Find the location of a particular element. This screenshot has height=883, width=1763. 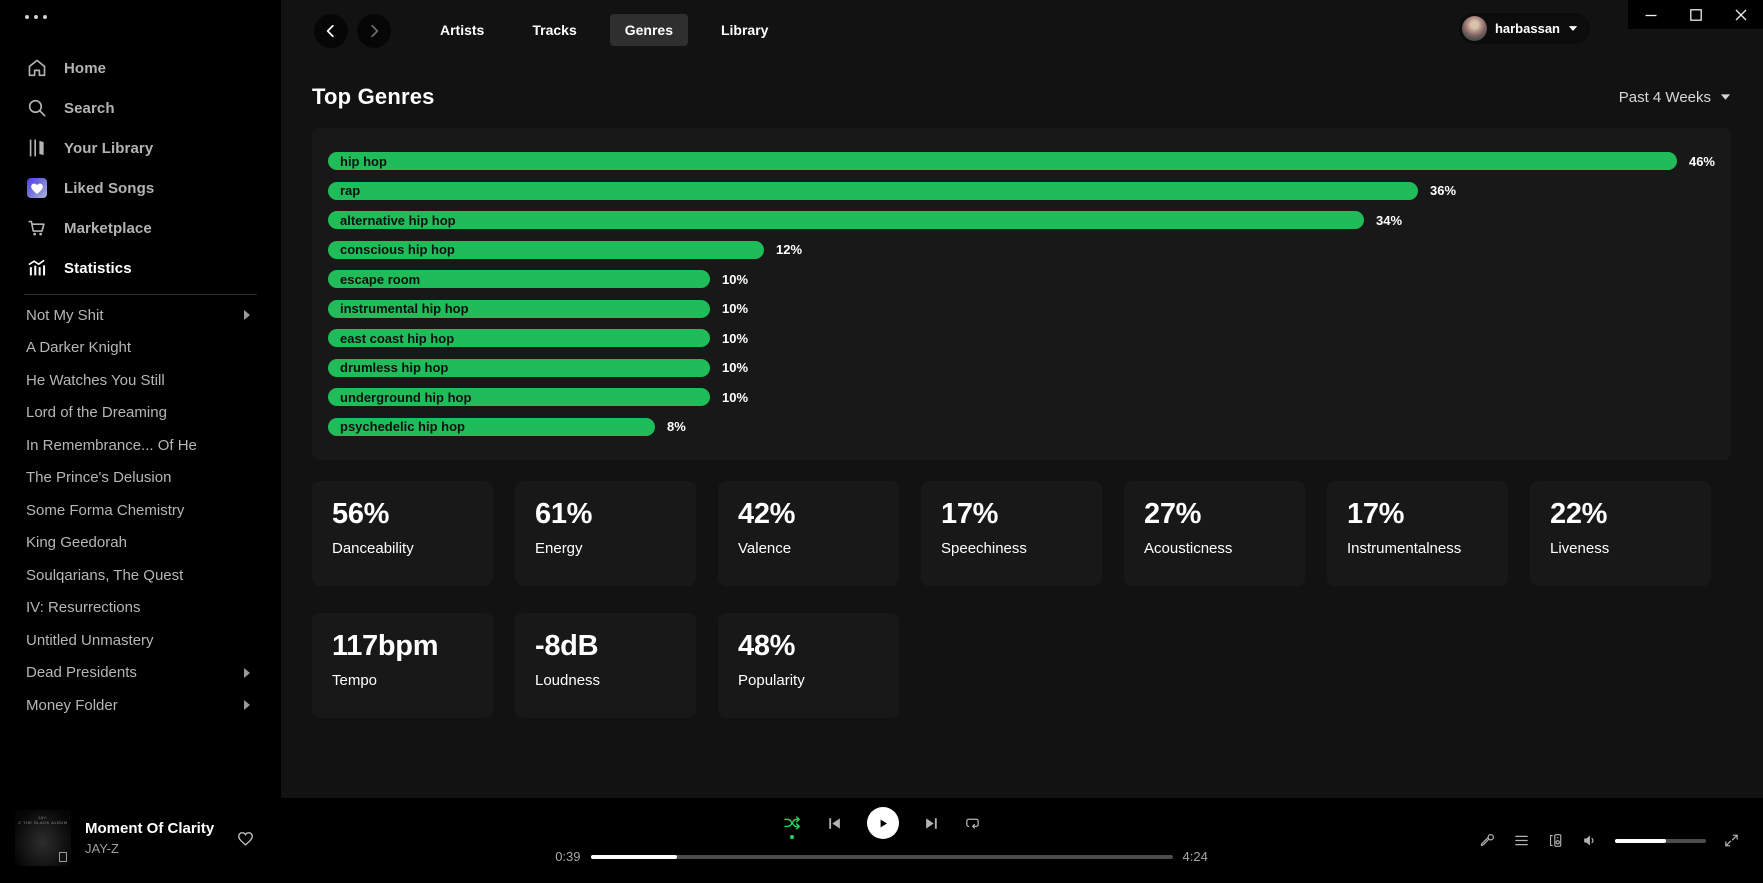

playlist-label: IV: Resurrections is located at coordinates (83, 608).